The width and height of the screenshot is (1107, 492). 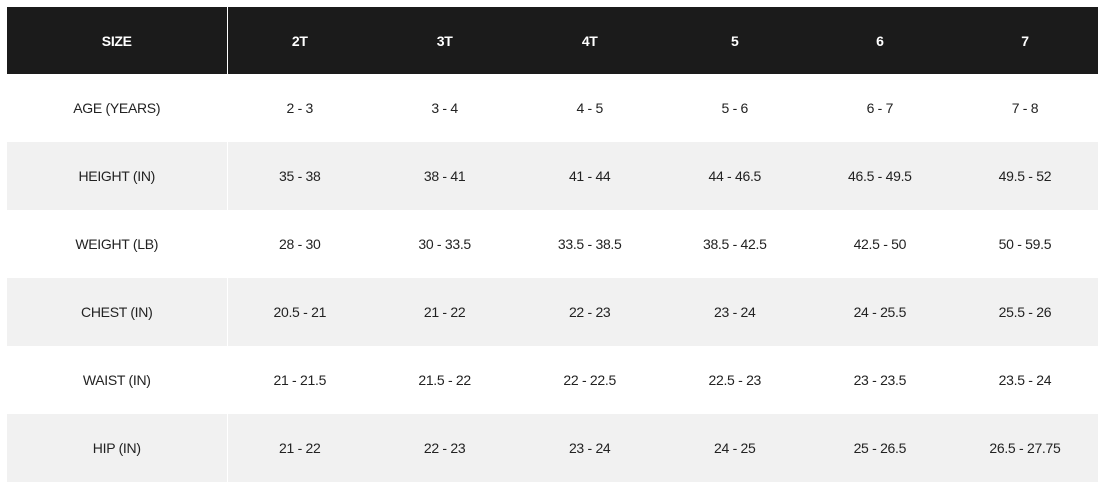 What do you see at coordinates (444, 176) in the screenshot?
I see `table-cell: 38 - 41` at bounding box center [444, 176].